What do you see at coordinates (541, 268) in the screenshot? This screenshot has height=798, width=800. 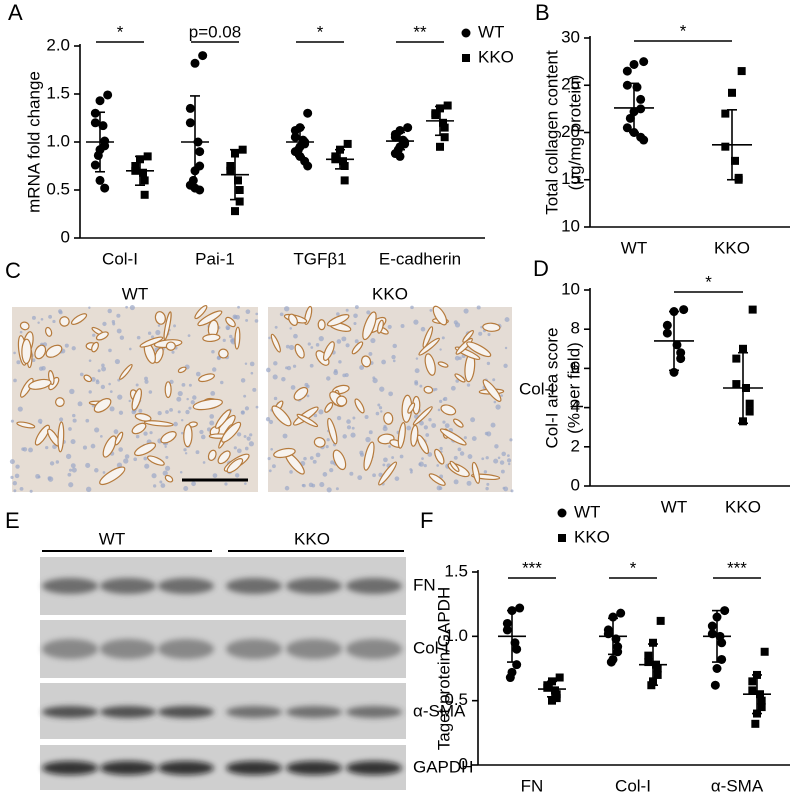 I see `panel-label: D` at bounding box center [541, 268].